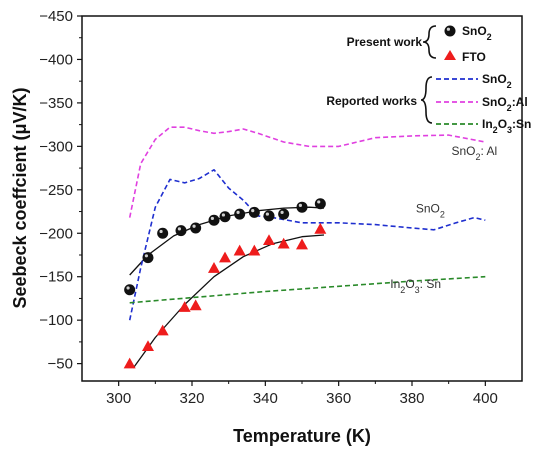  Describe the element at coordinates (474, 57) in the screenshot. I see `legend-label-fto: FTO` at that location.